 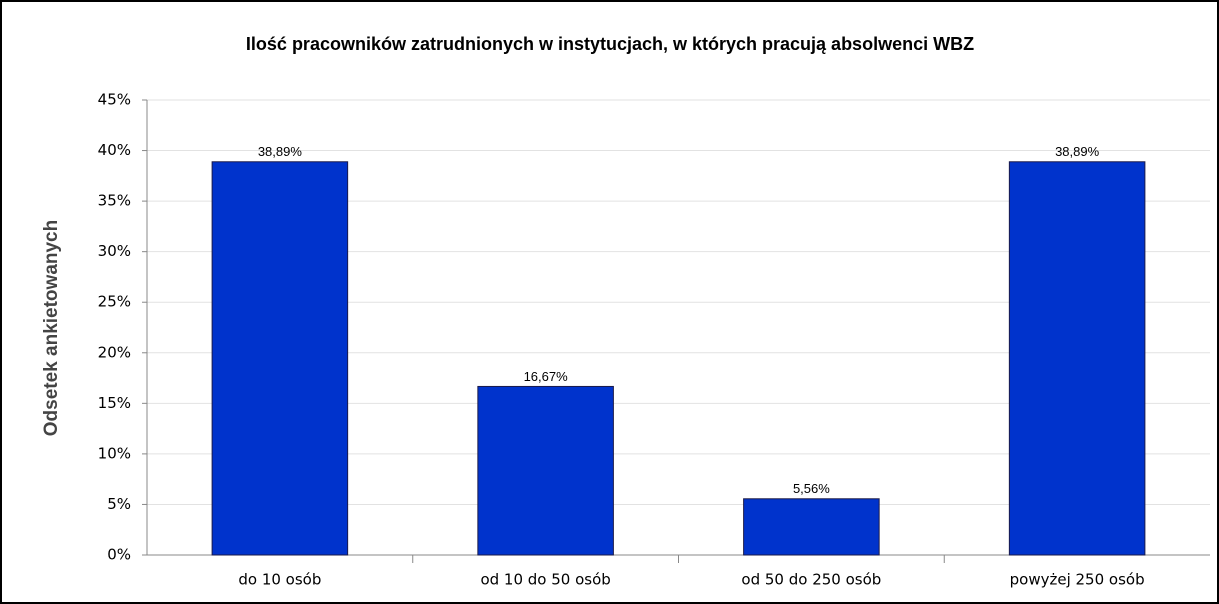 I want to click on x-tick-label: od 10 do 50 osób, so click(x=545, y=580).